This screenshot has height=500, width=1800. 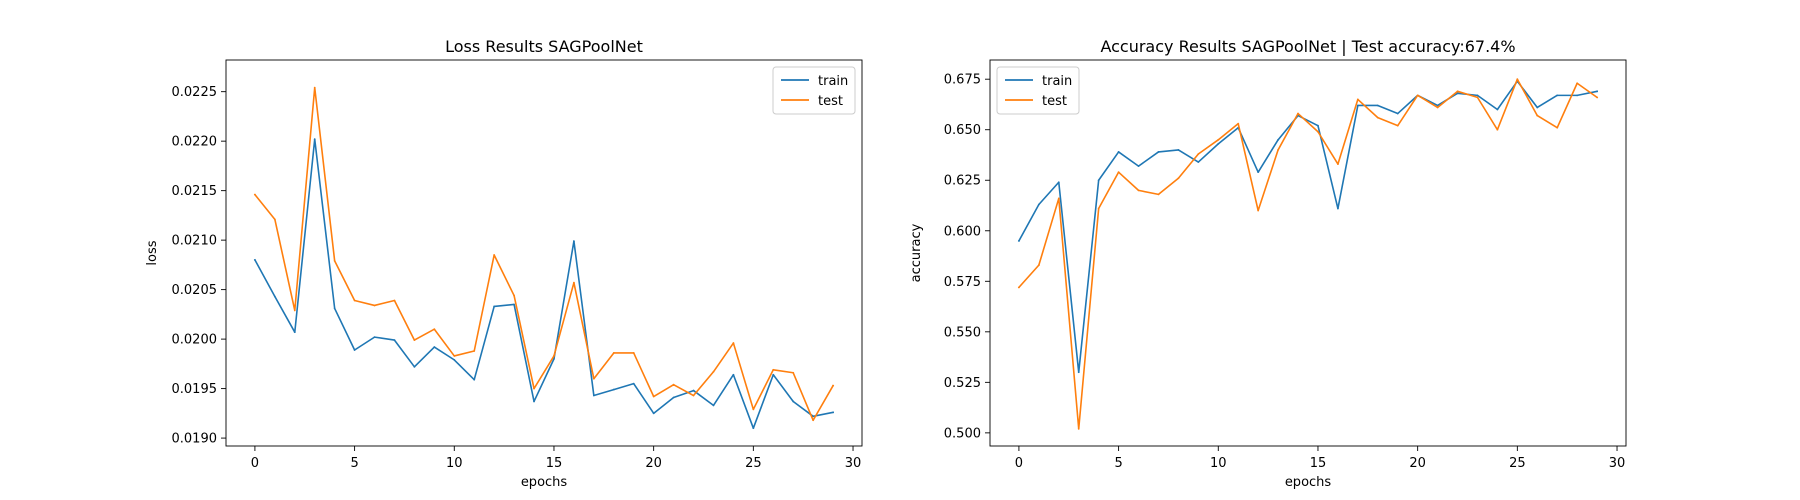 I want to click on legend: train test, so click(x=814, y=90).